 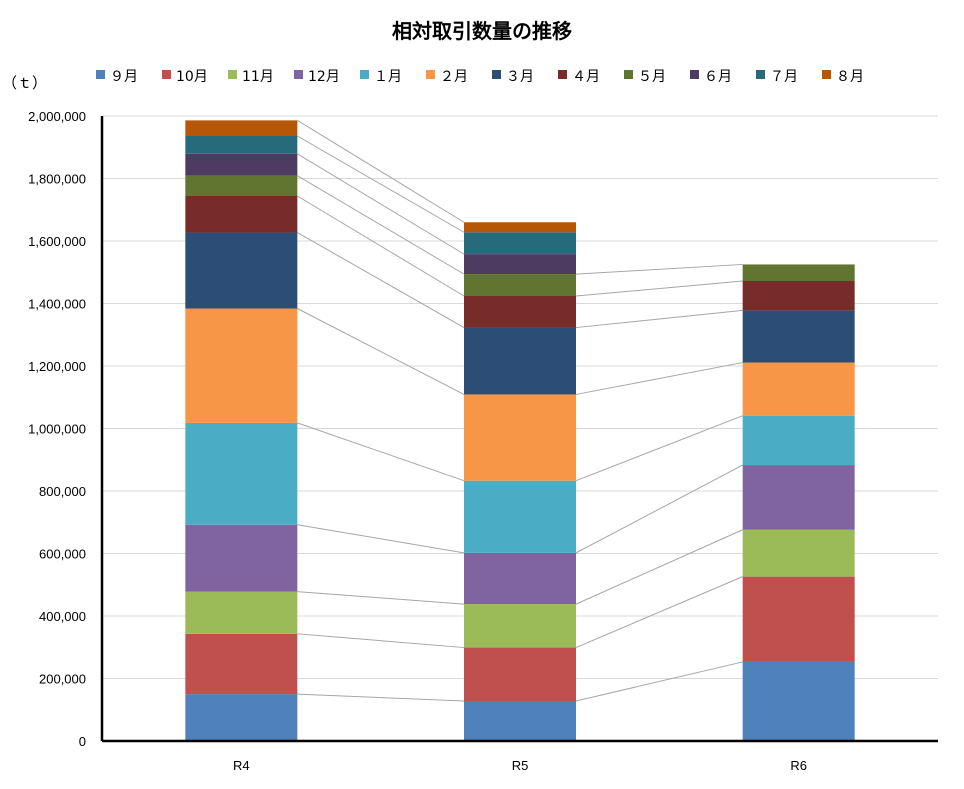 What do you see at coordinates (324, 77) in the screenshot?
I see `legend-label: 12月` at bounding box center [324, 77].